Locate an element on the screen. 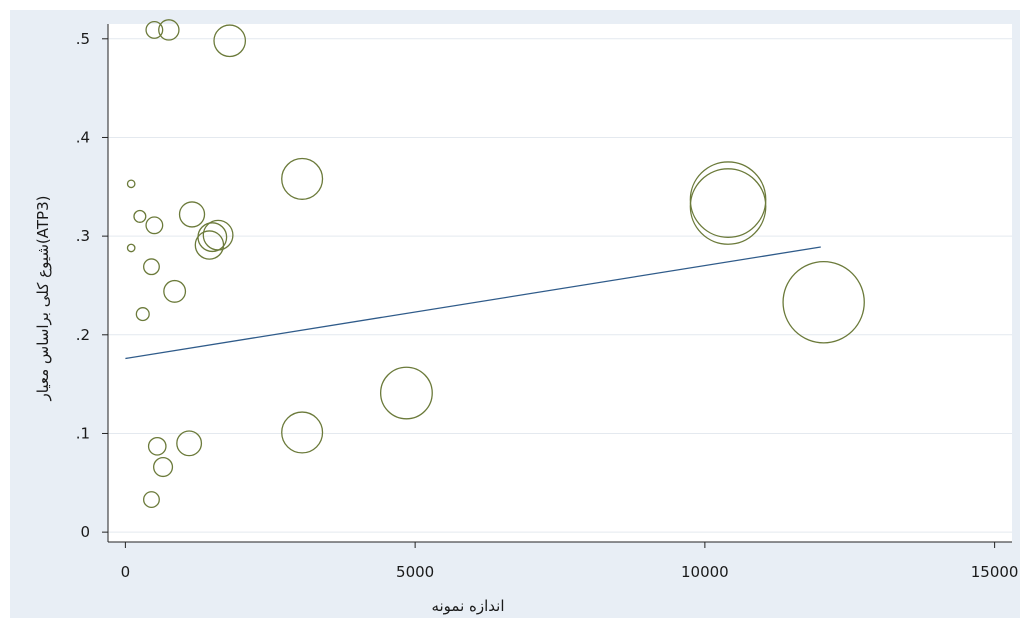  y-tick-label: .1 is located at coordinates (83, 433).